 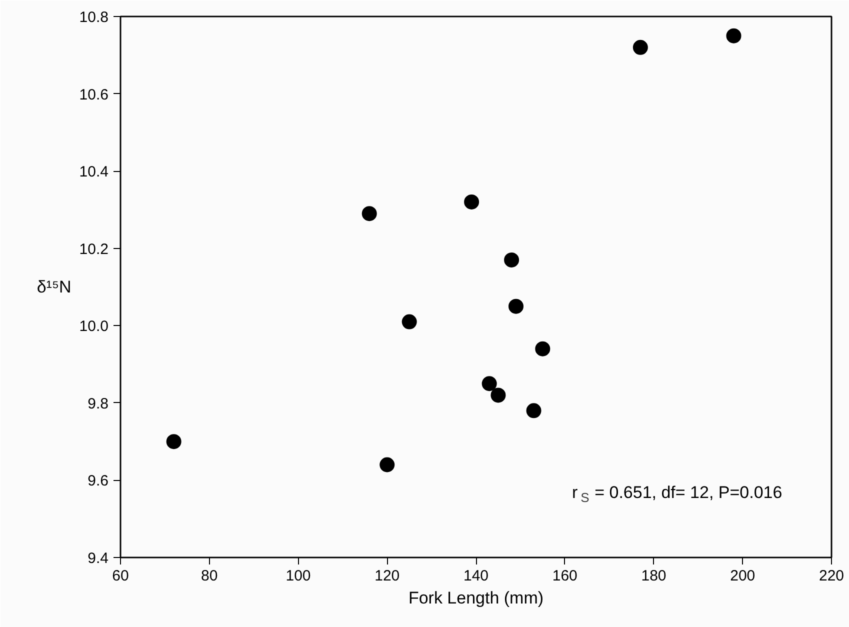 What do you see at coordinates (98, 481) in the screenshot?
I see `y-tick-label: 9.6` at bounding box center [98, 481].